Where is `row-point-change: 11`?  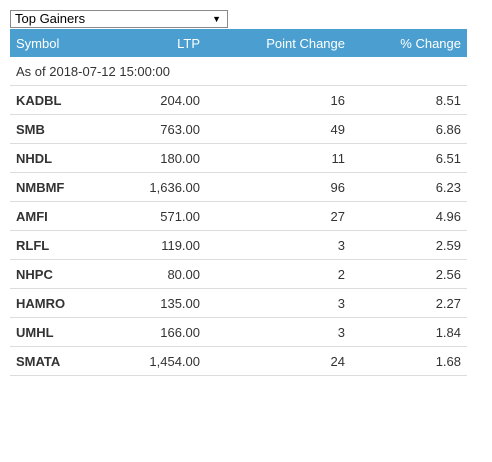
row-point-change: 11 is located at coordinates (278, 158).